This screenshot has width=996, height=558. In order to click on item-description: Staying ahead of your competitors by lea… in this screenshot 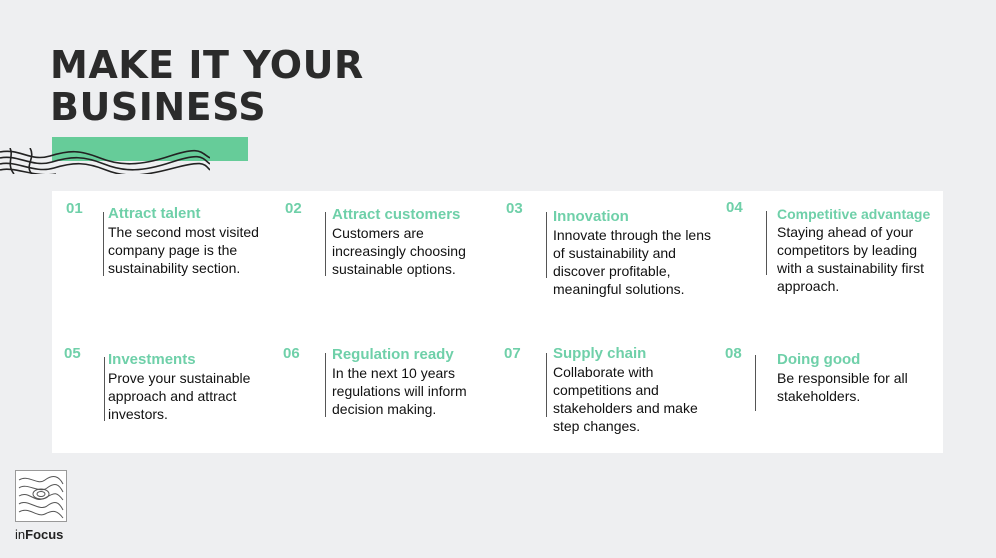, I will do `click(851, 259)`.